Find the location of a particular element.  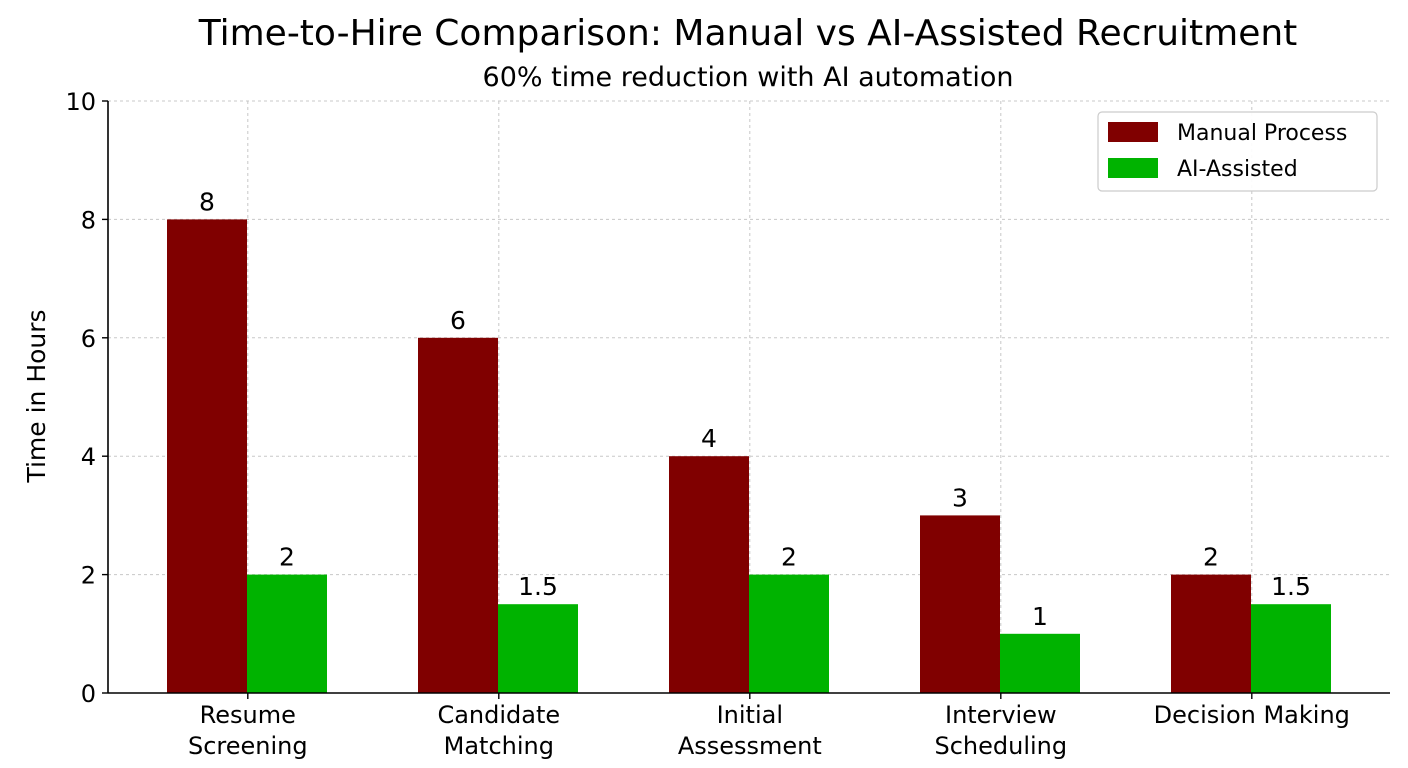

x-tick-label: Scheduling is located at coordinates (1000, 746).